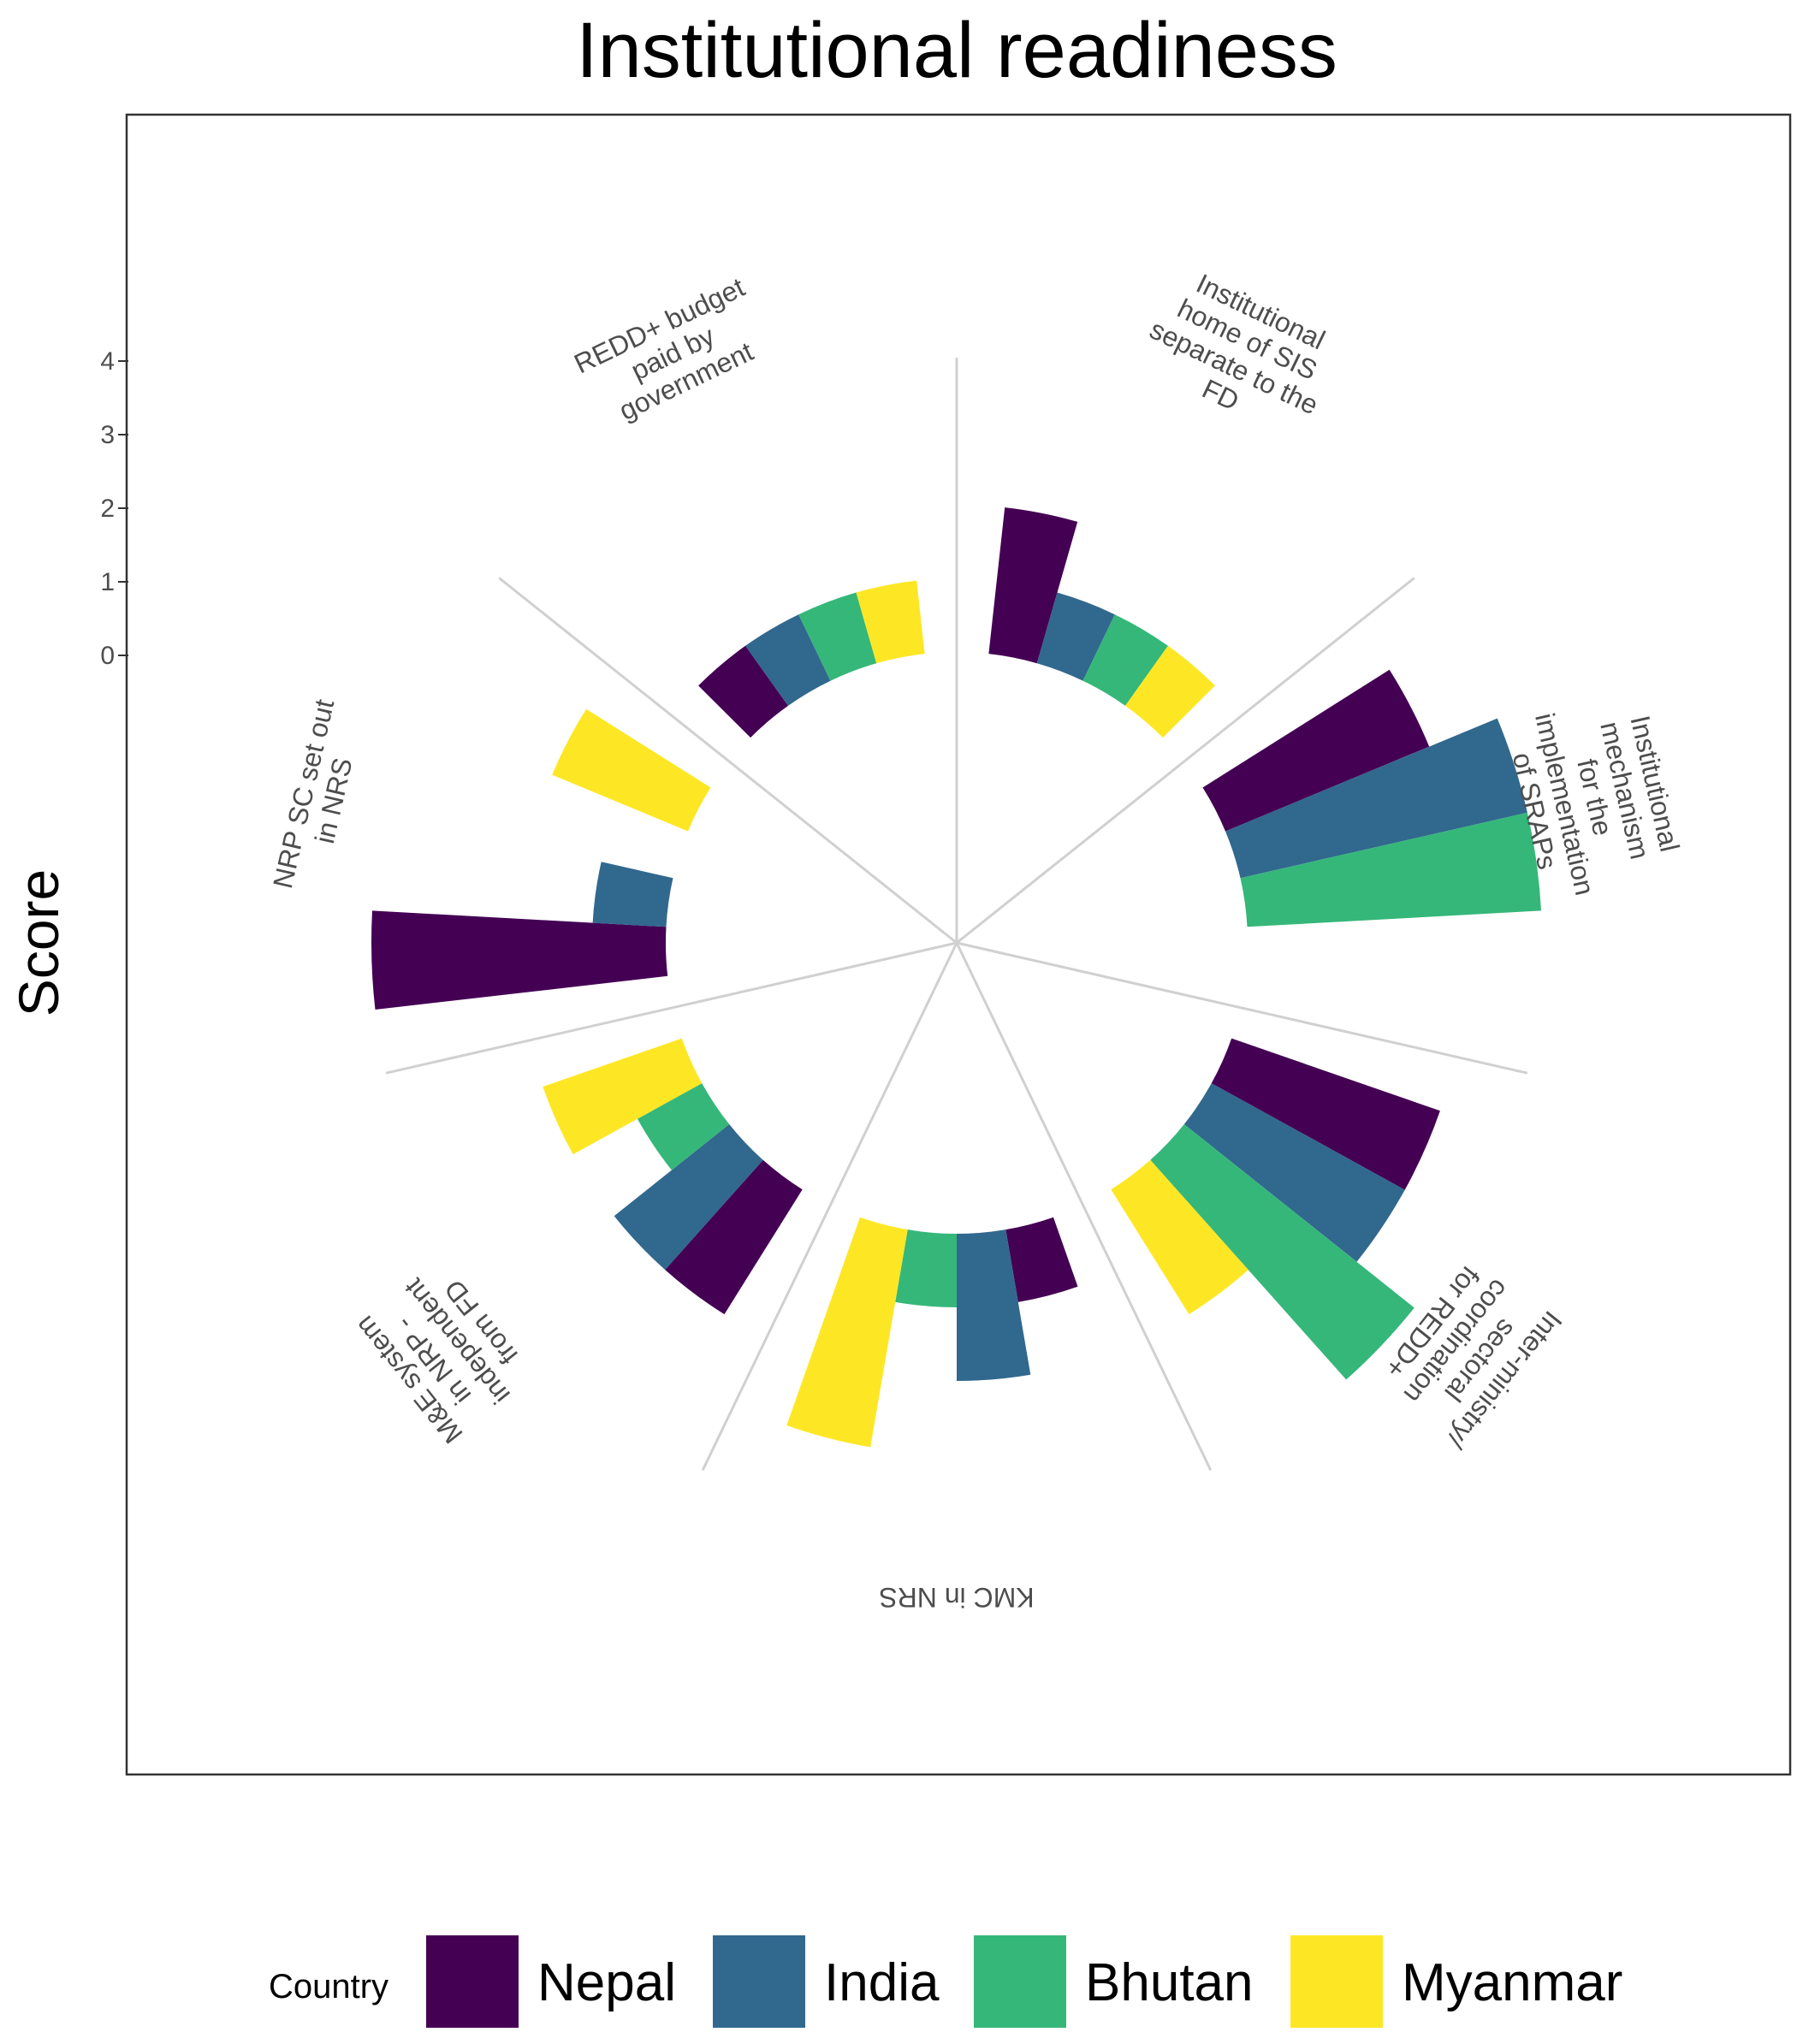  What do you see at coordinates (108, 509) in the screenshot?
I see `y-tick-label: 2` at bounding box center [108, 509].